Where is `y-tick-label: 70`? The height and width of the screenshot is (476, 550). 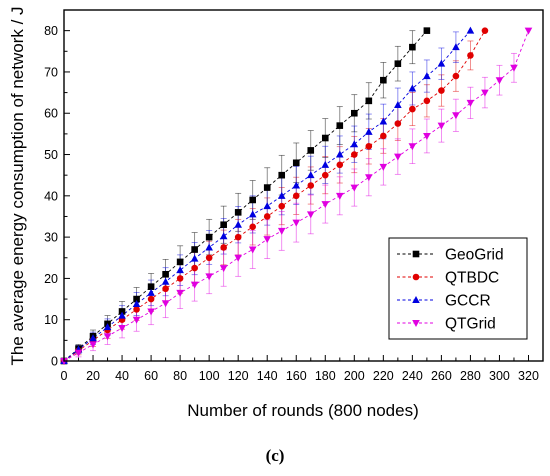
y-tick-label: 70 is located at coordinates (51, 72).